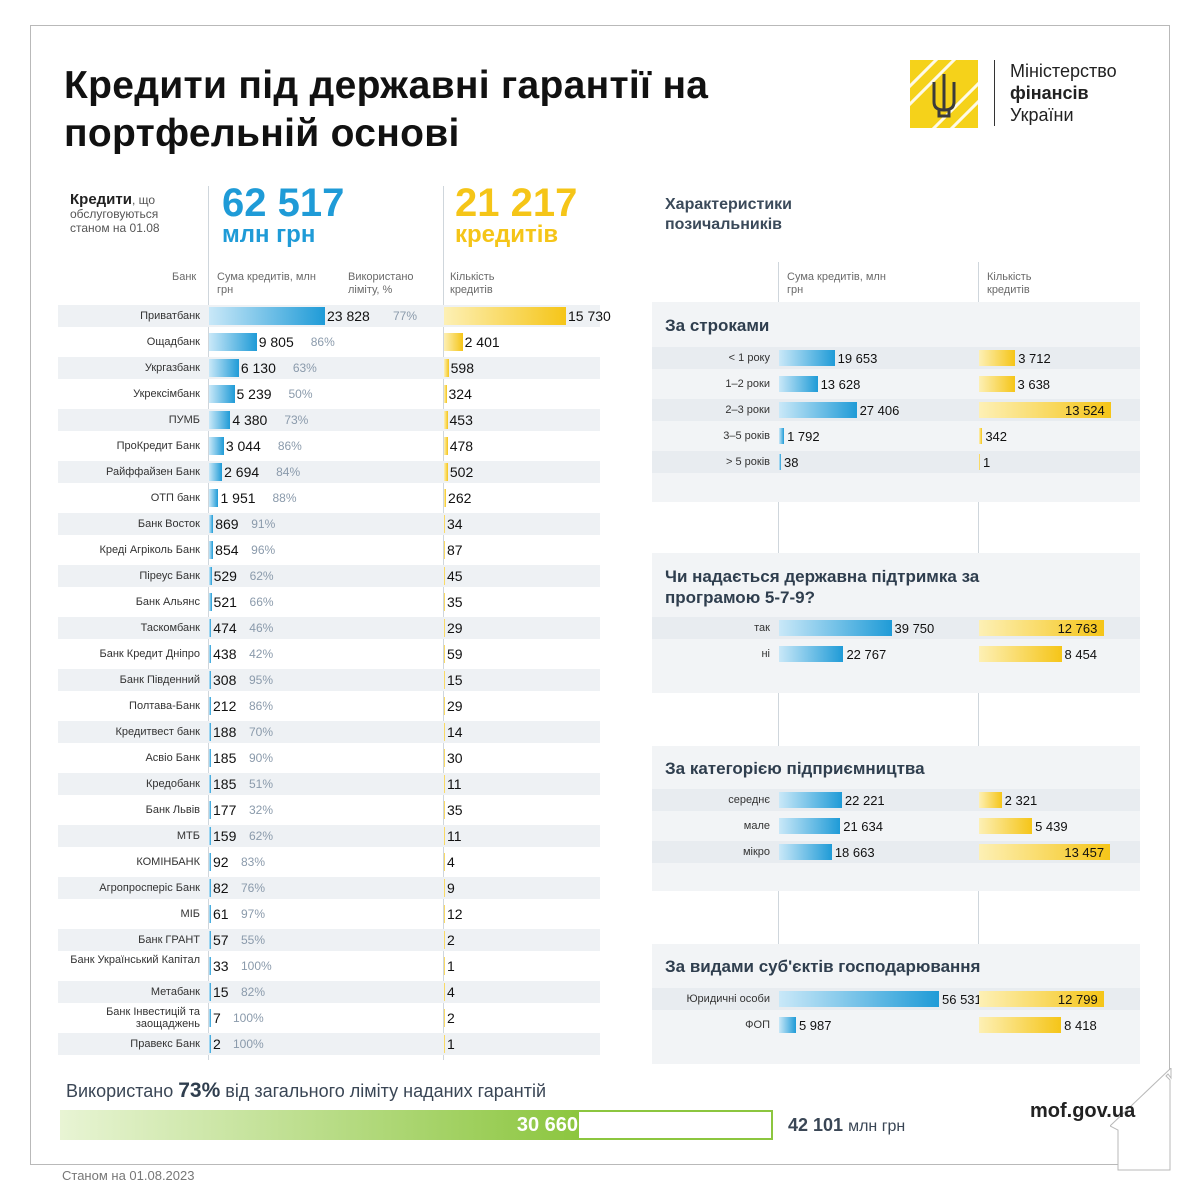 This screenshot has height=1200, width=1200. I want to click on count-value: 45, so click(455, 576).